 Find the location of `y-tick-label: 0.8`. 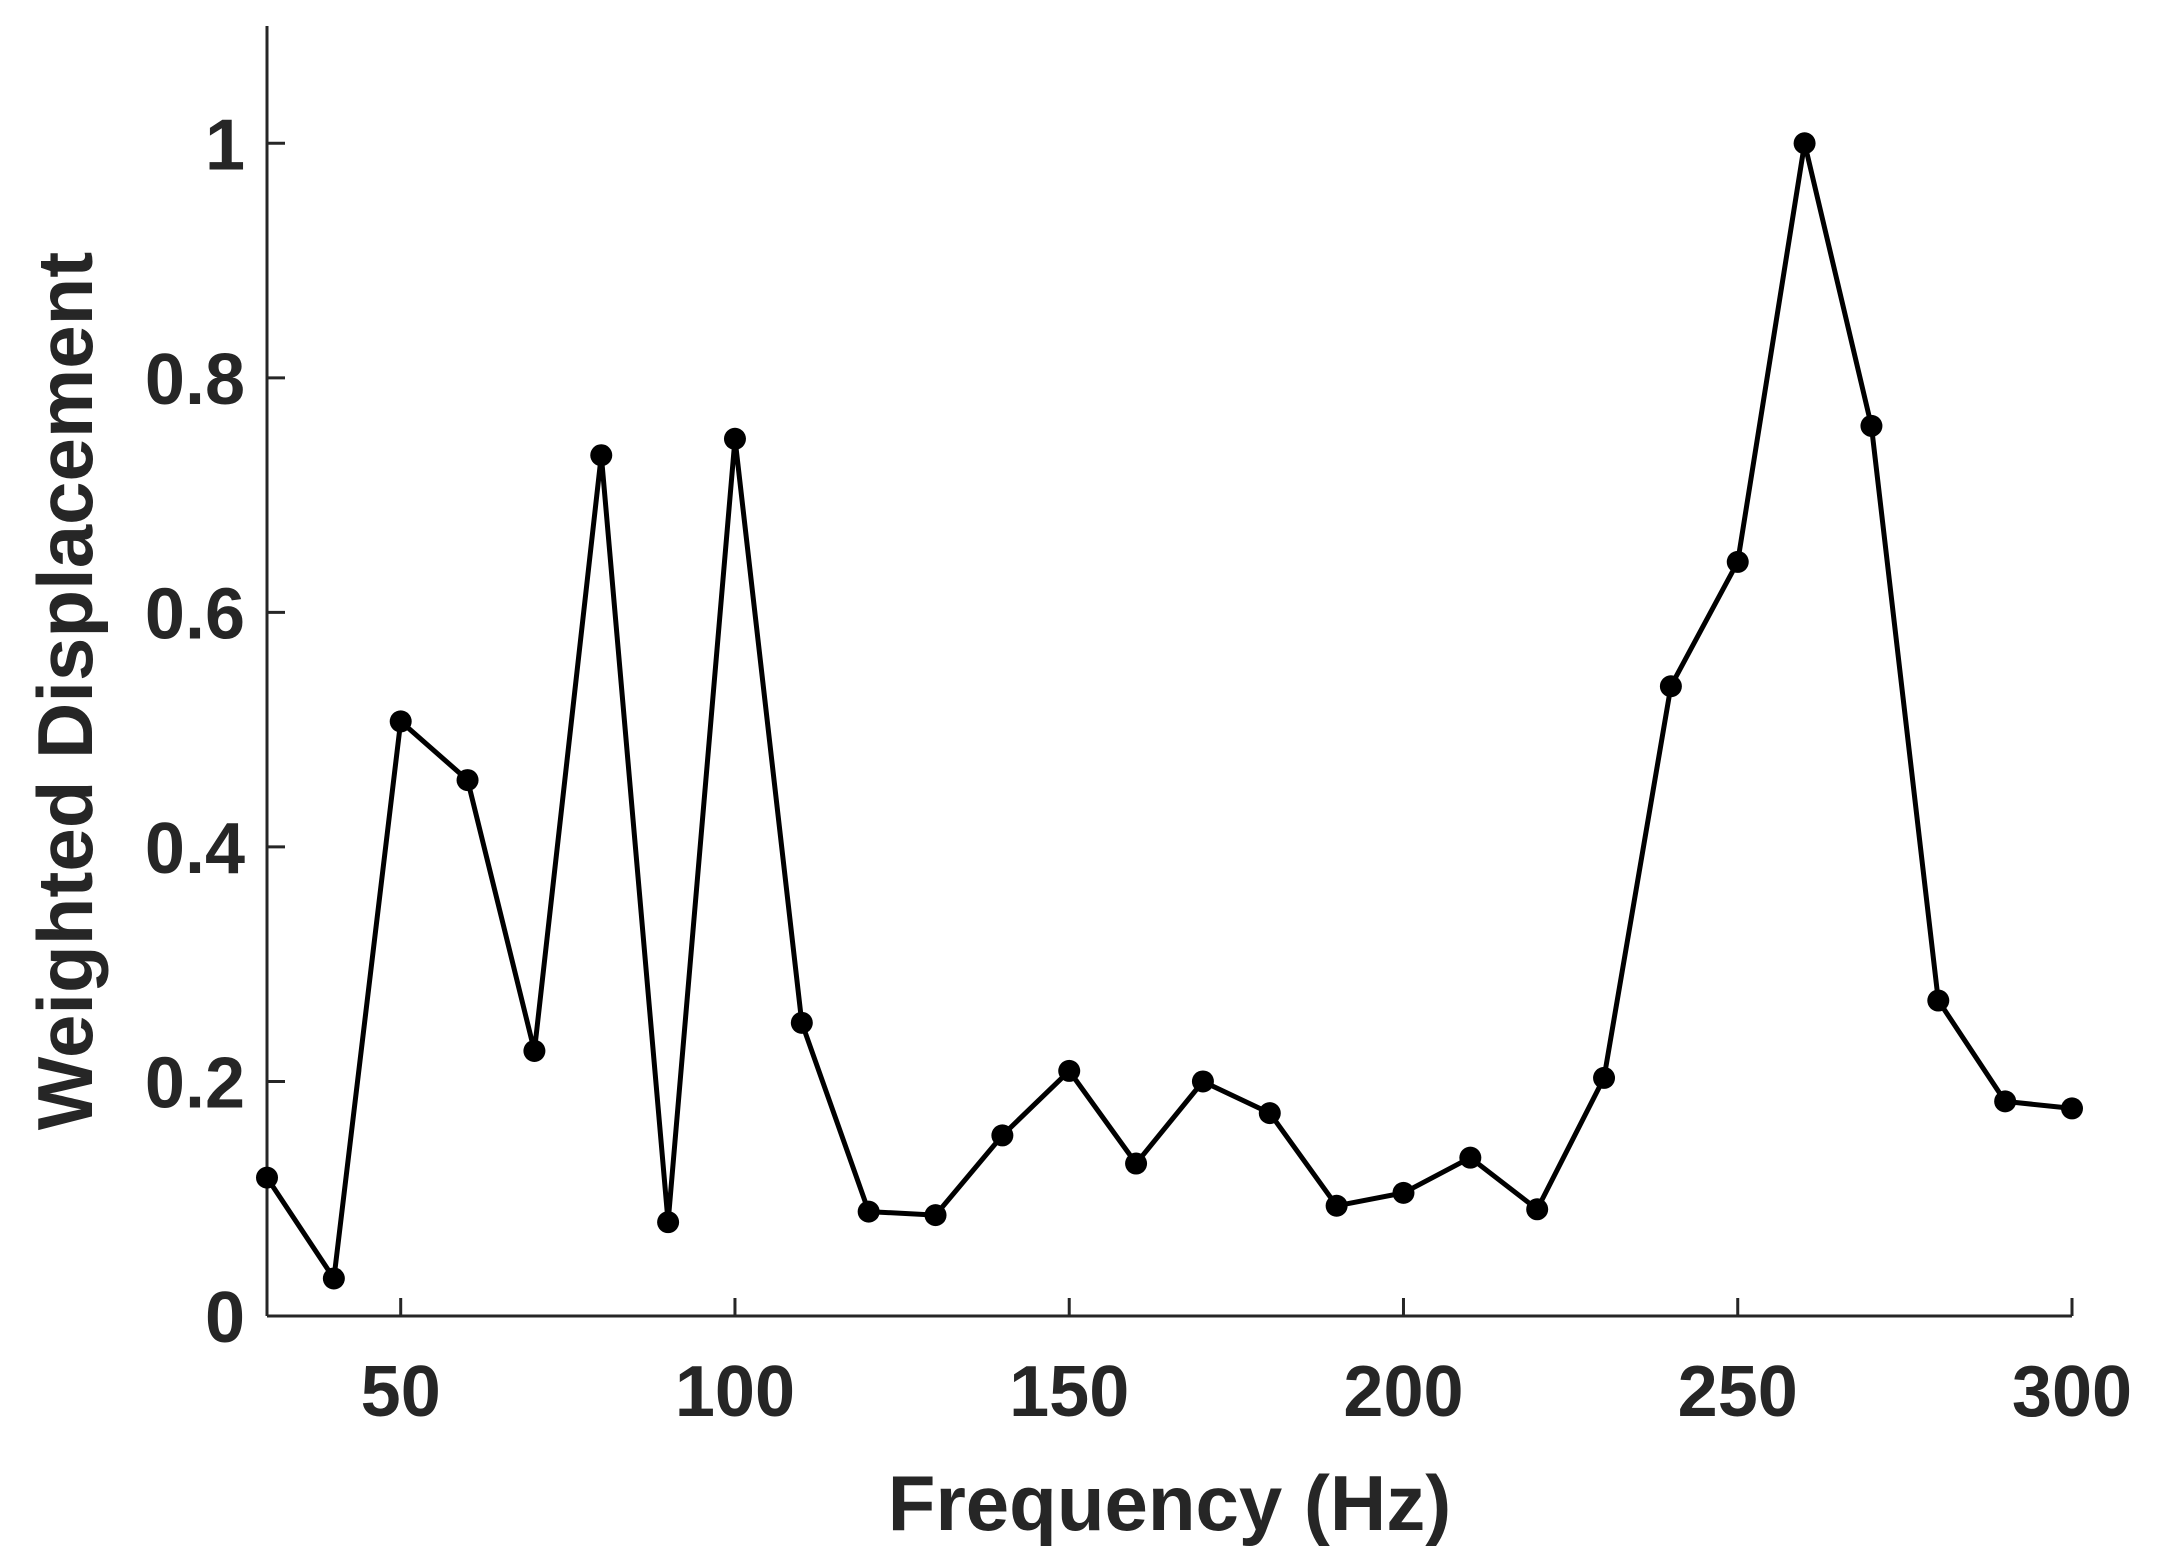

y-tick-label: 0.8 is located at coordinates (195, 380).